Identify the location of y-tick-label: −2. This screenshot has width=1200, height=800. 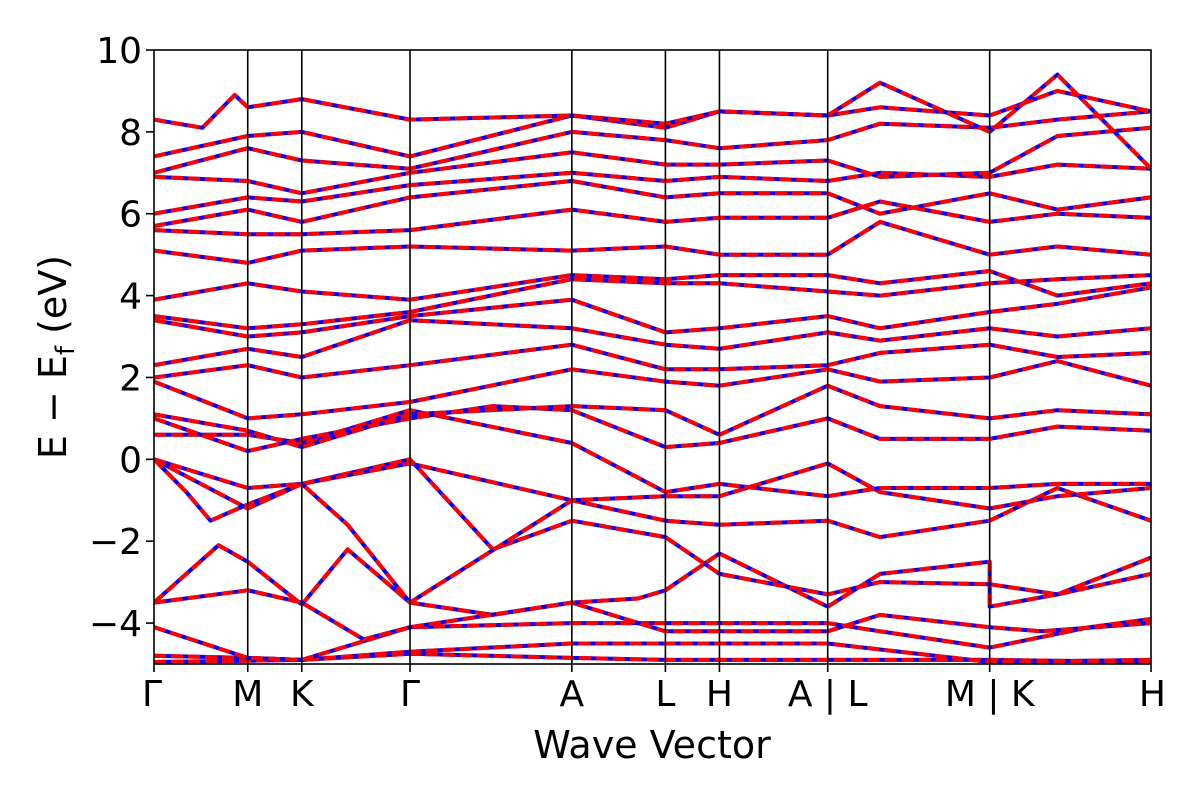
(115, 542).